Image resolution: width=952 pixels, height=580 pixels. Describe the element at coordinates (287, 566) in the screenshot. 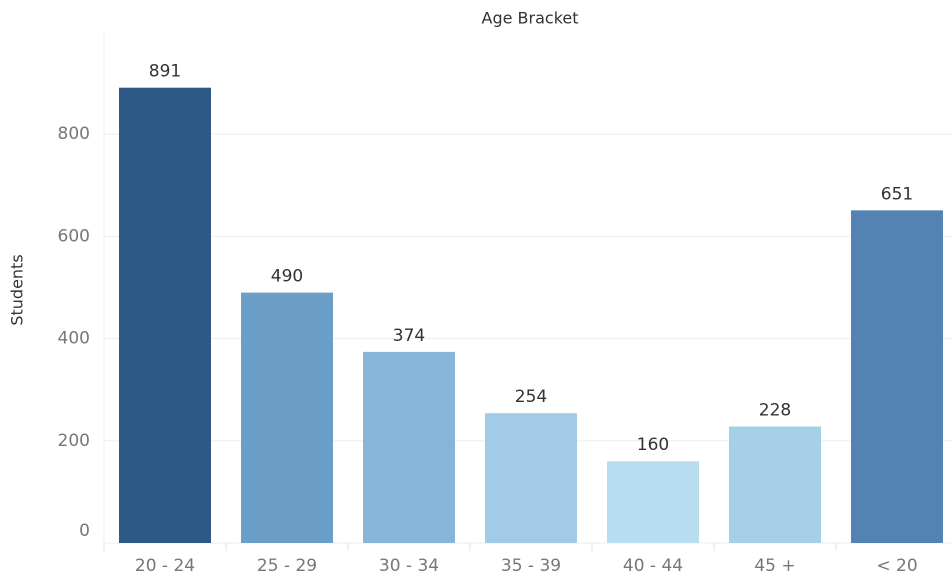

I see `x-tick-label: 25 - 29` at that location.